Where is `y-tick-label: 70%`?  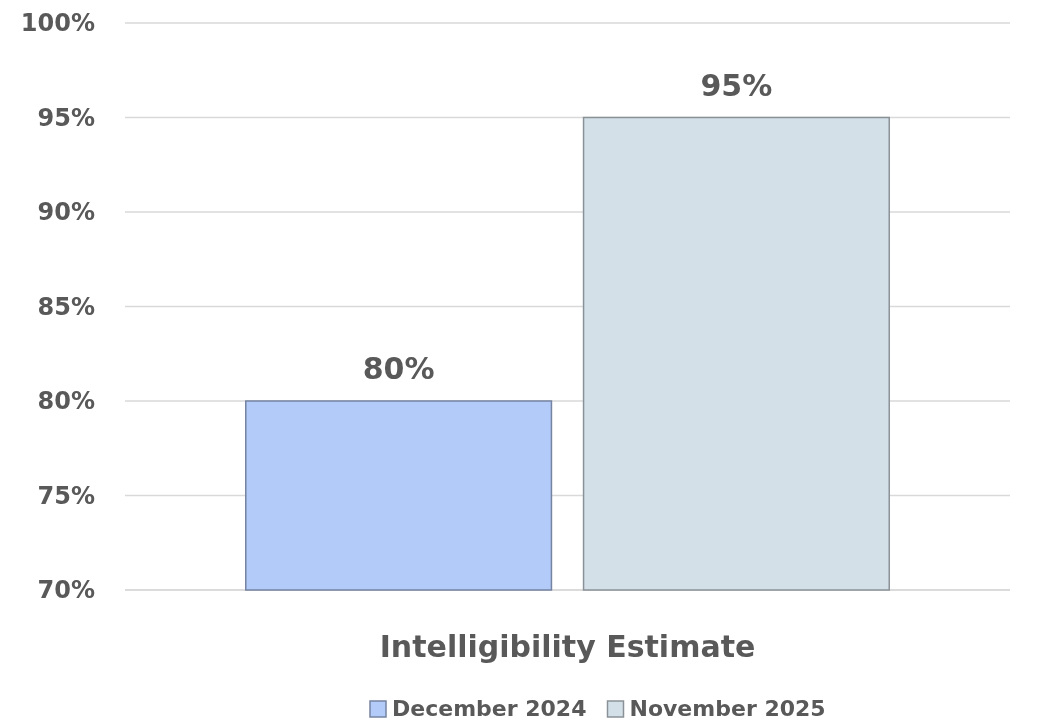
y-tick-label: 70% is located at coordinates (66, 590).